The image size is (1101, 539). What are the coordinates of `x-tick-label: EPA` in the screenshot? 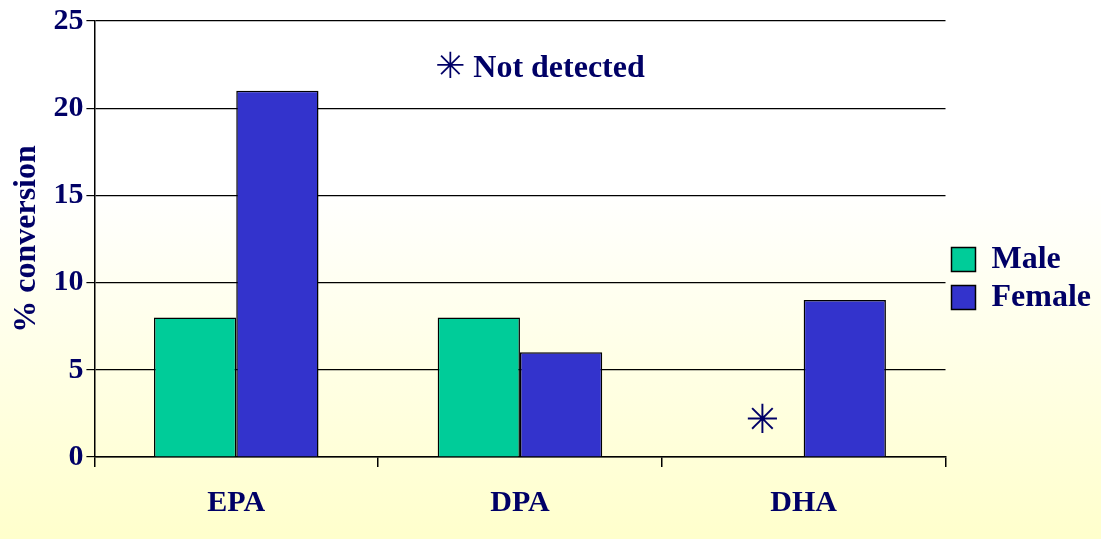 It's located at (236, 500).